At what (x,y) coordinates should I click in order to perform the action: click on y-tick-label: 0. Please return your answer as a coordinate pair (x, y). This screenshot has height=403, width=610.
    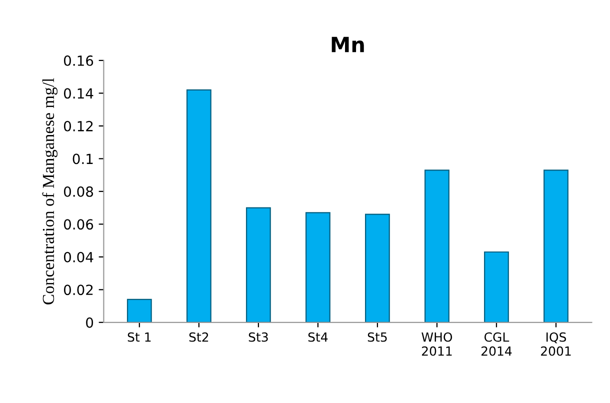
    Looking at the image, I should click on (90, 322).